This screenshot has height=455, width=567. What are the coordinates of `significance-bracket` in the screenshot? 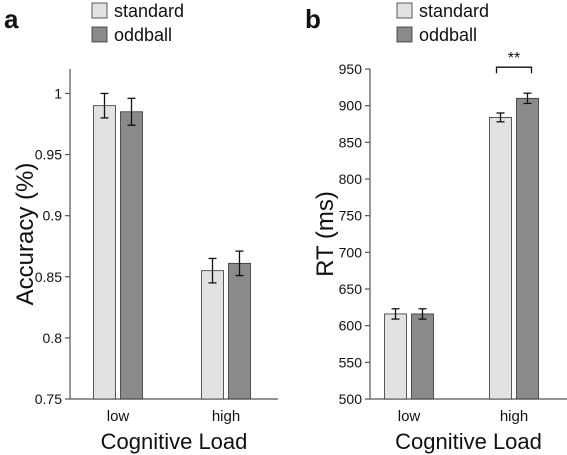 It's located at (514, 70).